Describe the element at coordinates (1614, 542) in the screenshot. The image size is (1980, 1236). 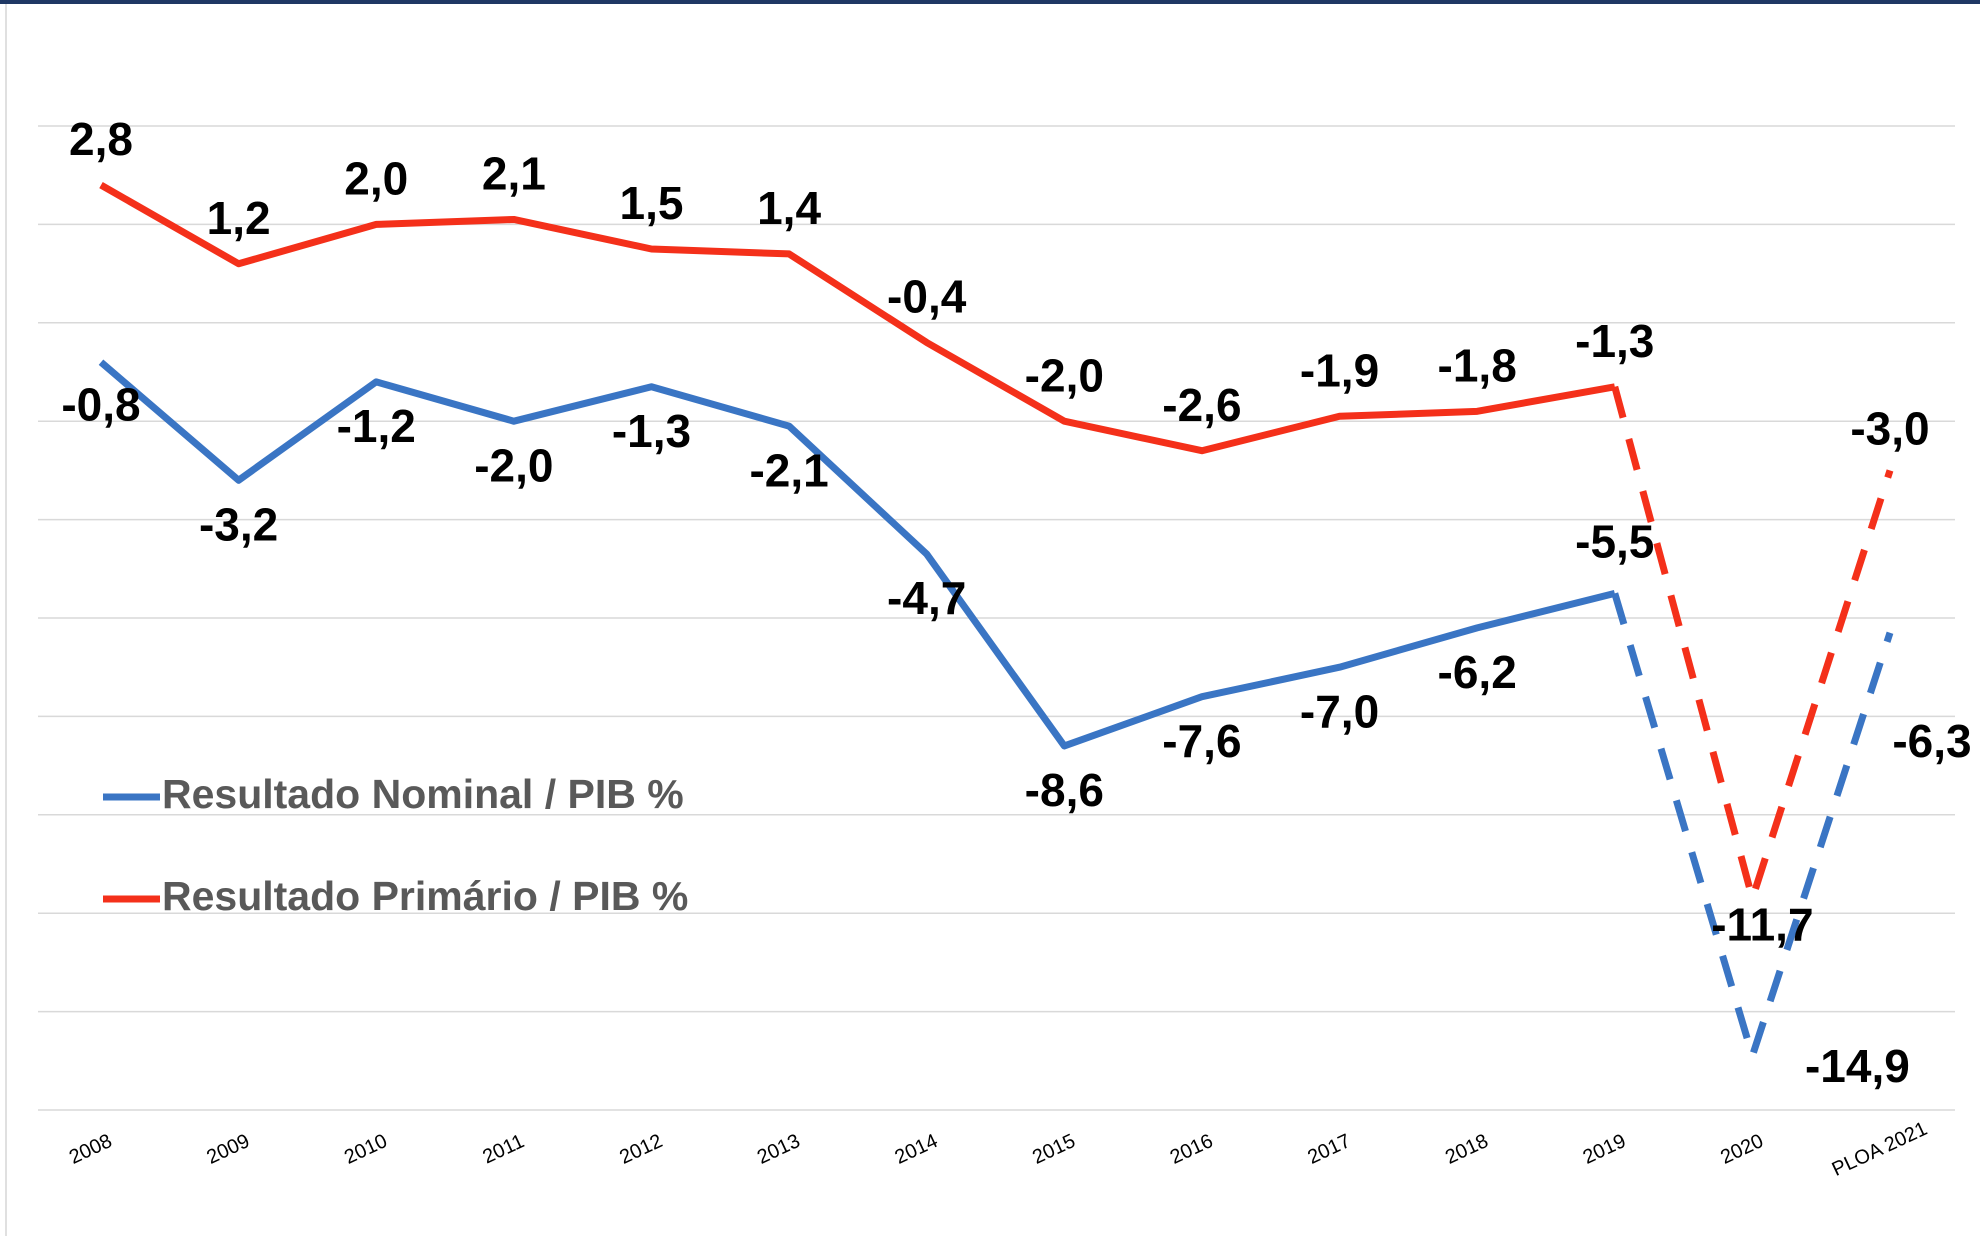
I see `data-label: -5,5` at that location.